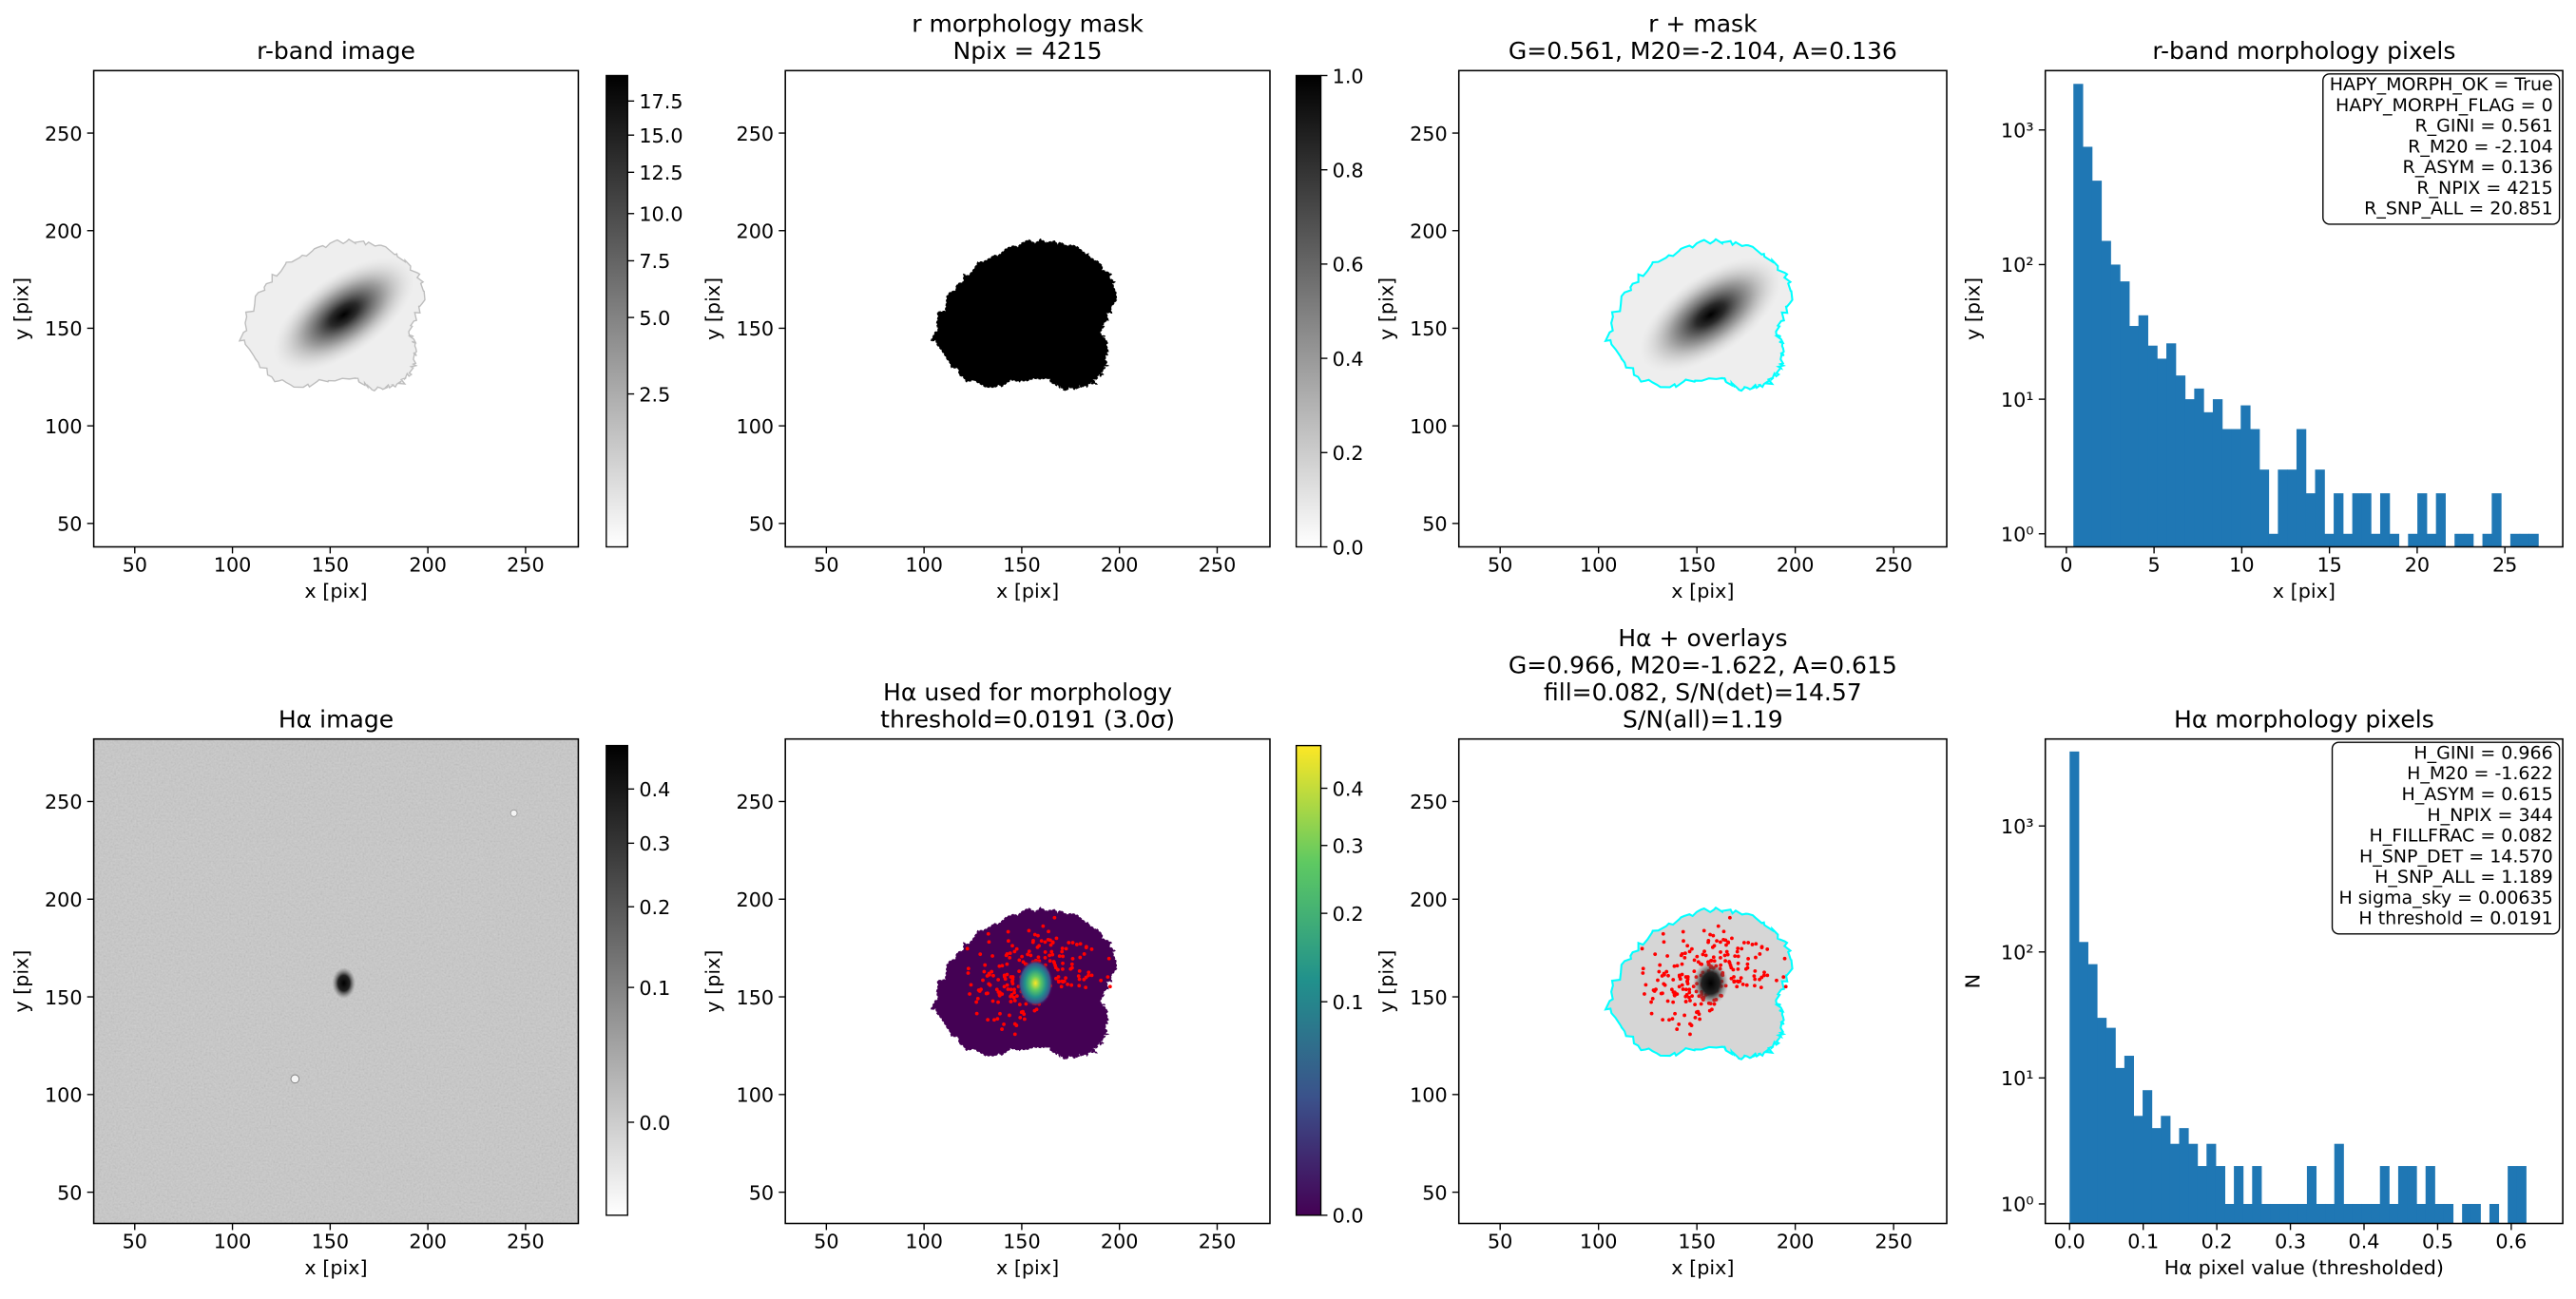 The width and height of the screenshot is (2576, 1299). Describe the element at coordinates (2418, 564) in the screenshot. I see `x-tick-label: 20` at that location.